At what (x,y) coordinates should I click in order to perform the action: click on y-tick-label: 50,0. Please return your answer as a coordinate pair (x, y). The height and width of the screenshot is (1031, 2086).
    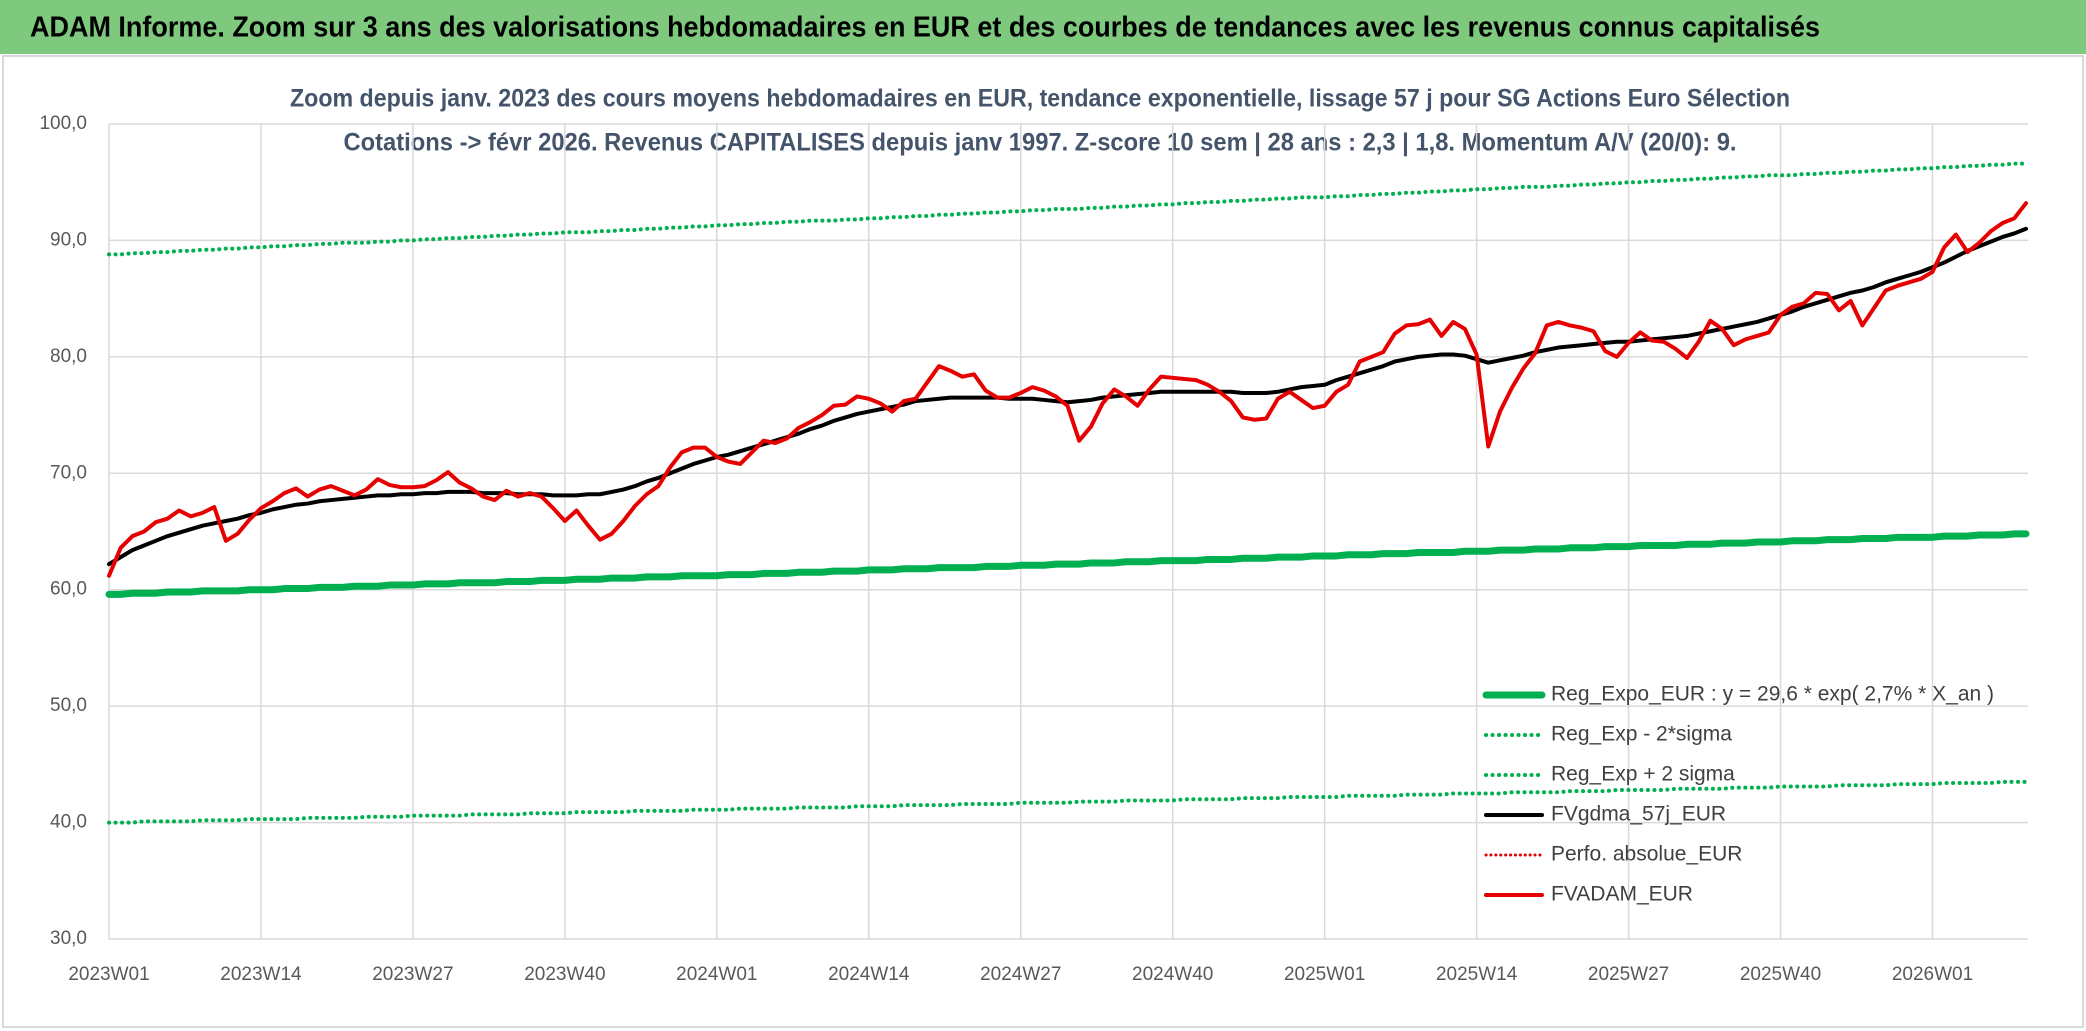
    Looking at the image, I should click on (68, 705).